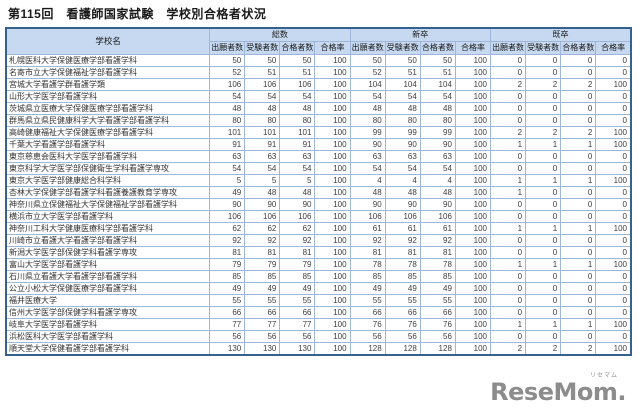 The height and width of the screenshot is (408, 640). I want to click on table-row: 信州大学医学部保健学科看護学専攻 66 66 66 100 66 66 66 100 0 0 0 0, so click(318, 312).